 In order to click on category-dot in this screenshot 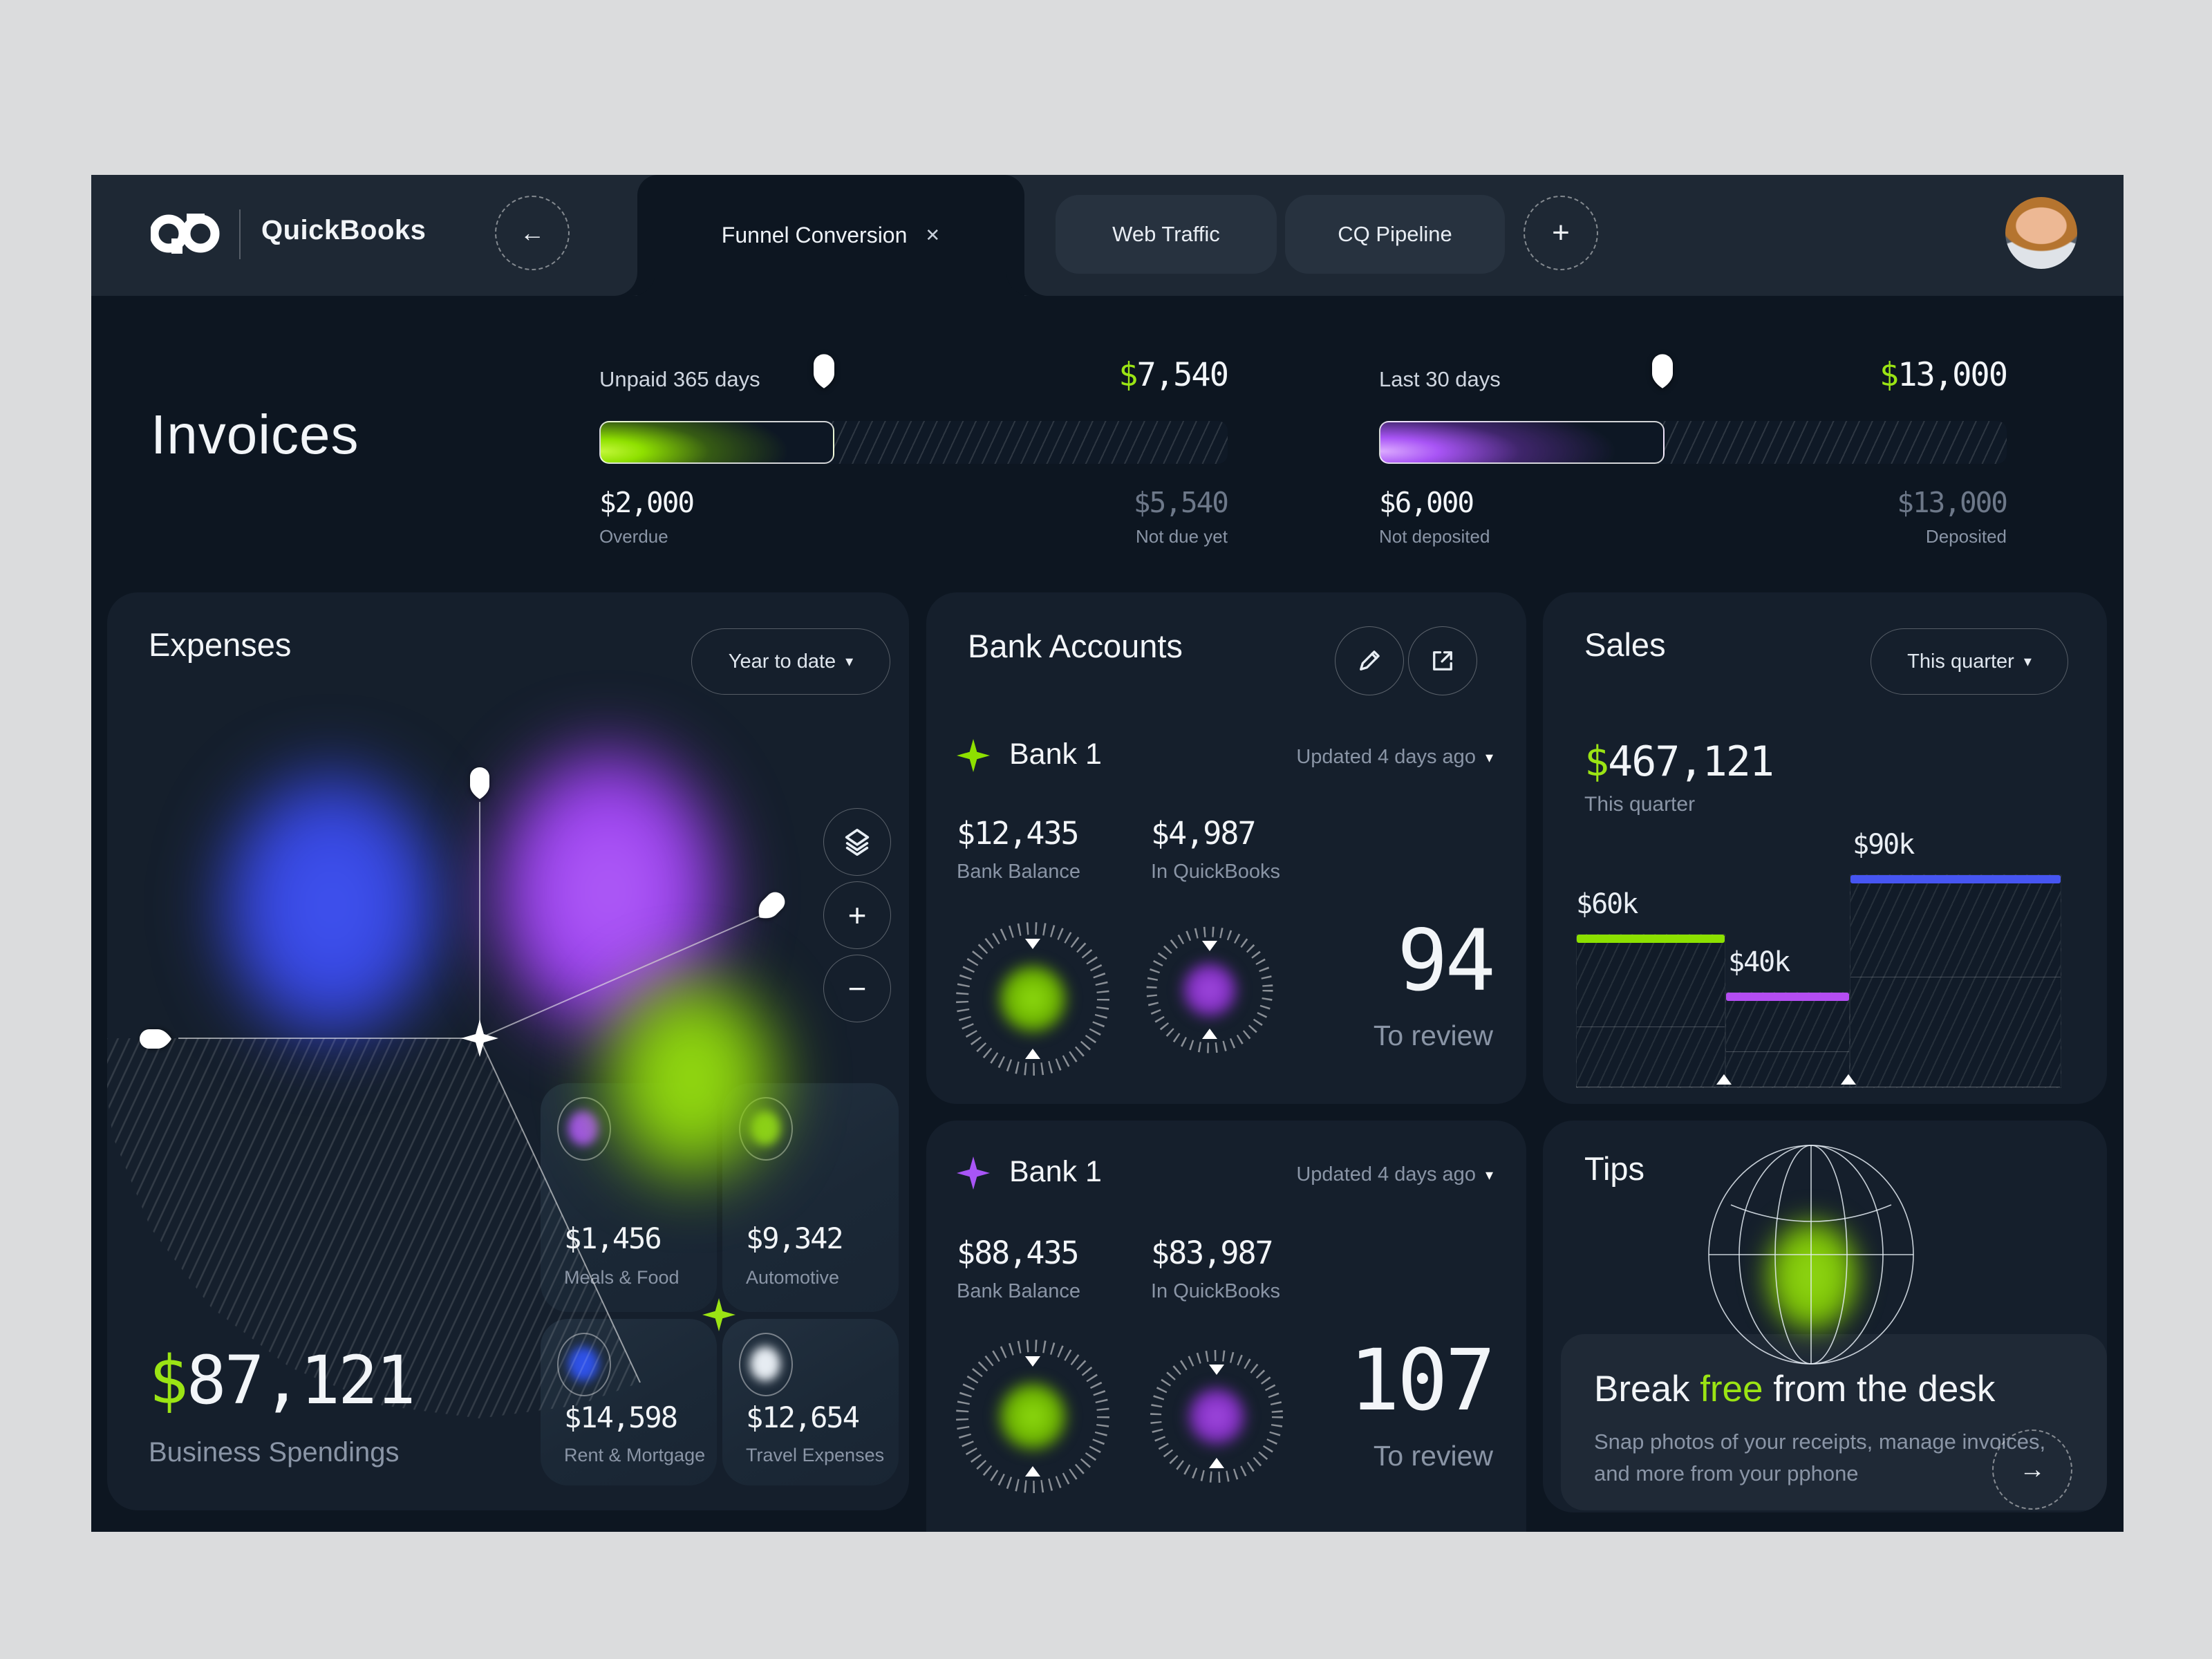, I will do `click(765, 1364)`.